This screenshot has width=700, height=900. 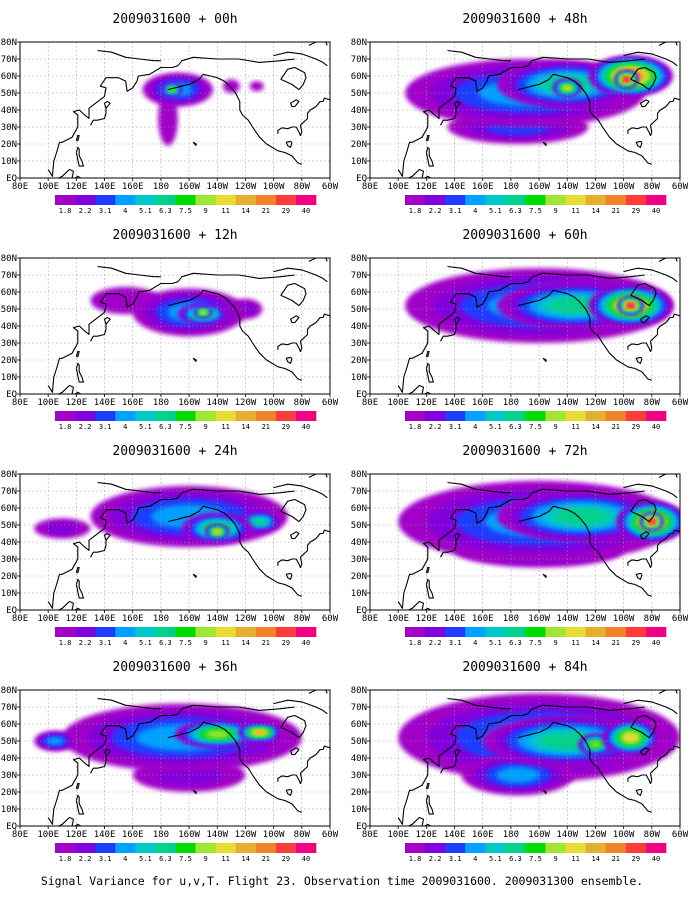 What do you see at coordinates (217, 835) in the screenshot?
I see `x-tick-label: 140W` at bounding box center [217, 835].